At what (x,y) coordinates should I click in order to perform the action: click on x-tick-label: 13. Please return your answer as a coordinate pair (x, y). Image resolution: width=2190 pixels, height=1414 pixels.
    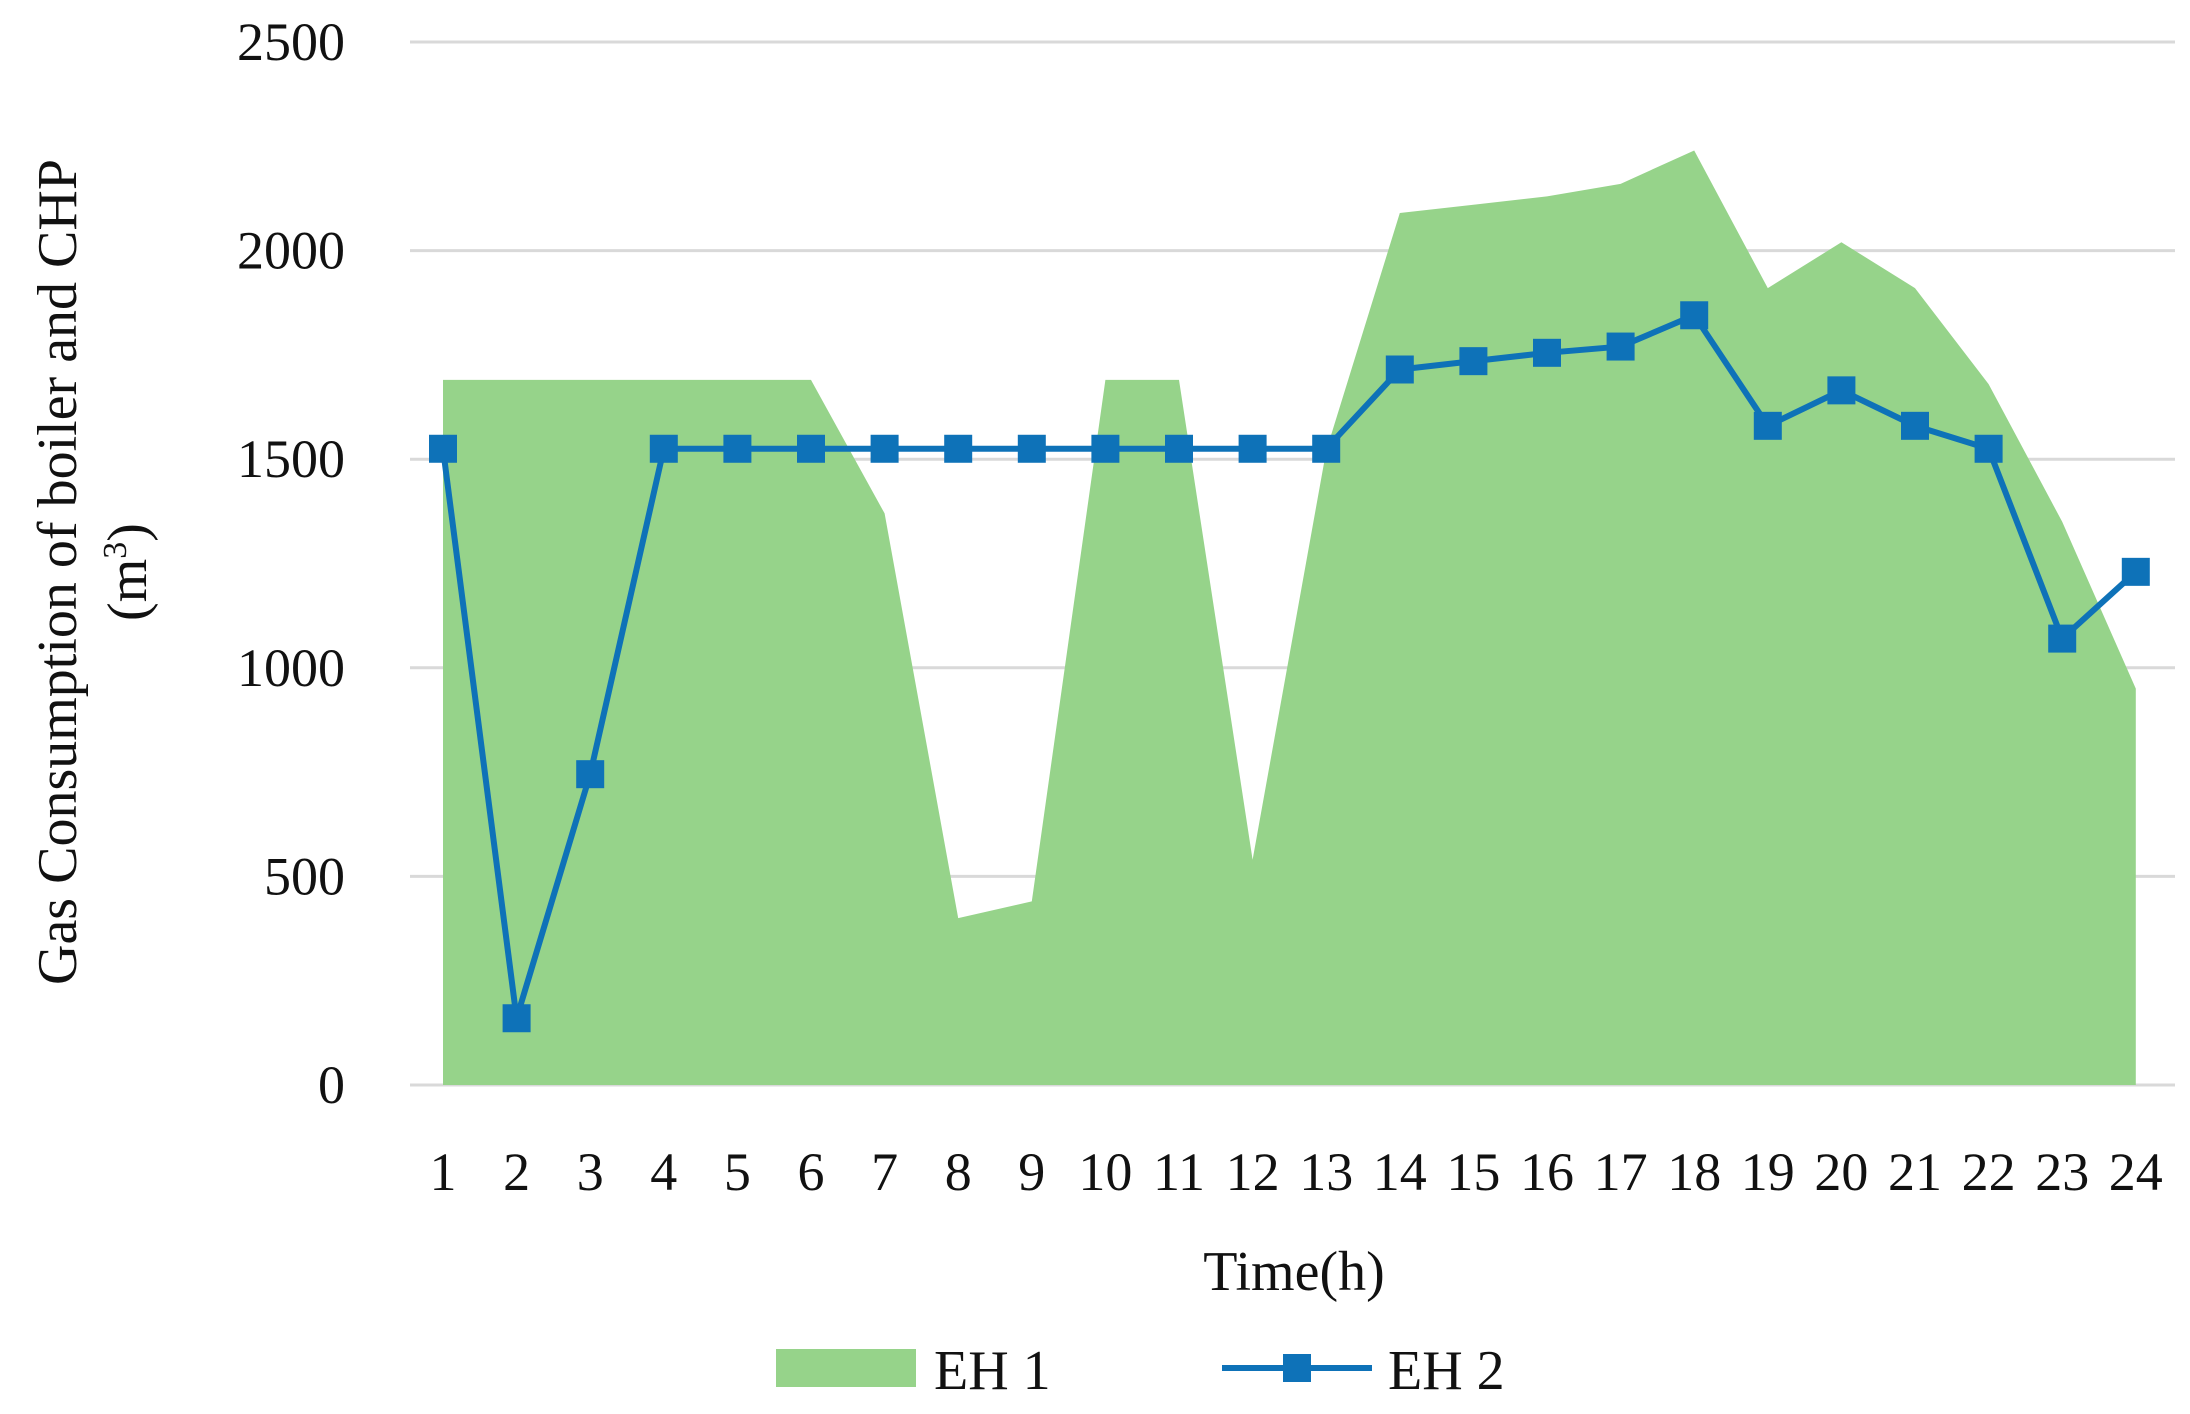
    Looking at the image, I should click on (1326, 1172).